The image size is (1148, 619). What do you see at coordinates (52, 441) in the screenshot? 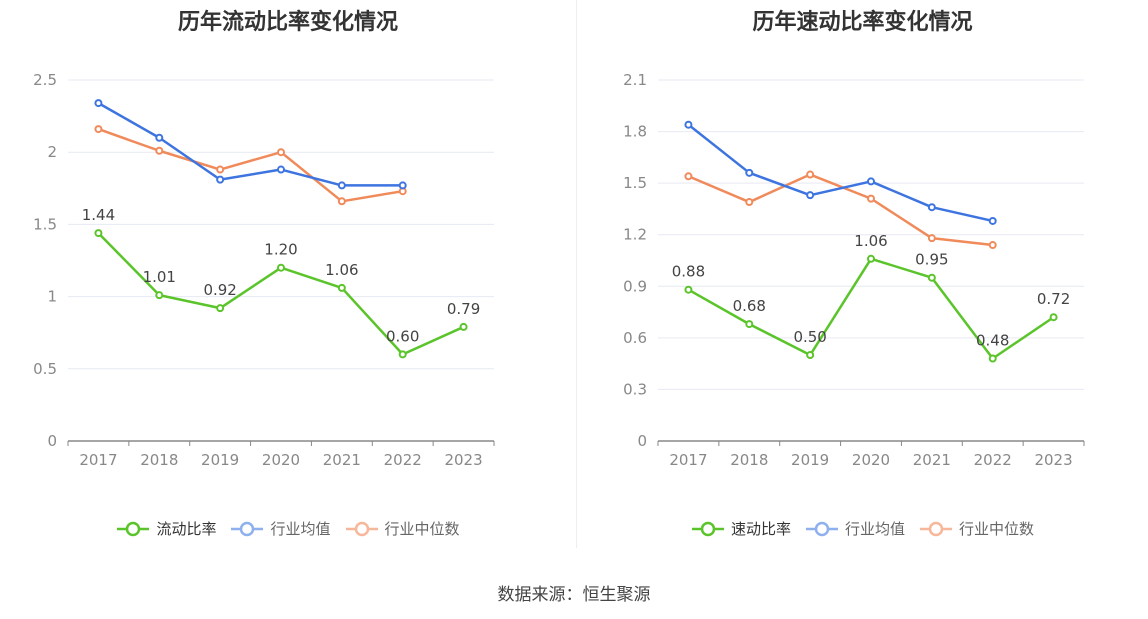
I see `y-tick-label: 0` at bounding box center [52, 441].